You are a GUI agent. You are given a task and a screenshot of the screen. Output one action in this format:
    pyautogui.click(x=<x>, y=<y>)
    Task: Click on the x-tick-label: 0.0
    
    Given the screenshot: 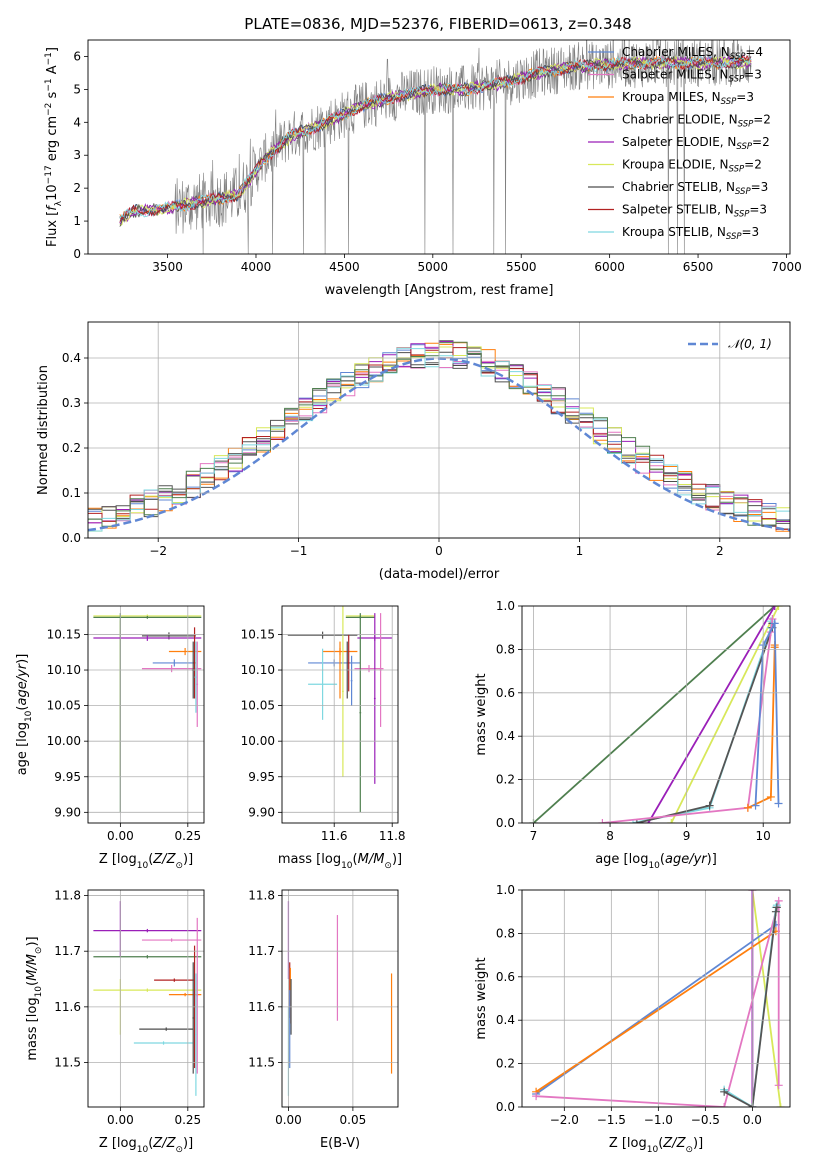 What is the action you would take?
    pyautogui.click(x=752, y=1120)
    